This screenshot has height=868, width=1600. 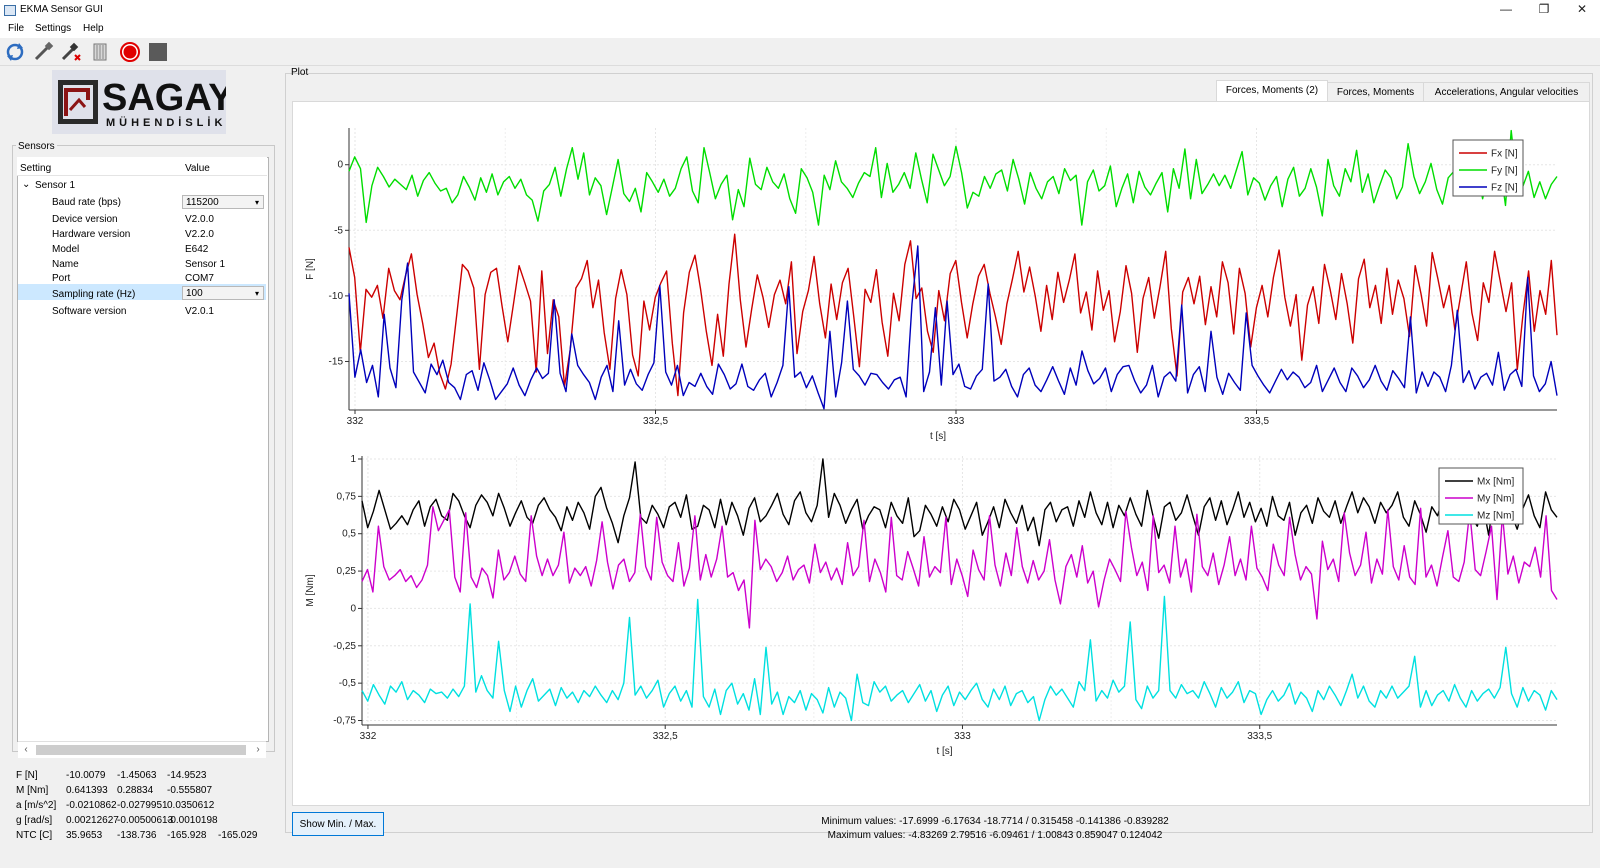 I want to click on setting-model: Model, so click(x=66, y=249).